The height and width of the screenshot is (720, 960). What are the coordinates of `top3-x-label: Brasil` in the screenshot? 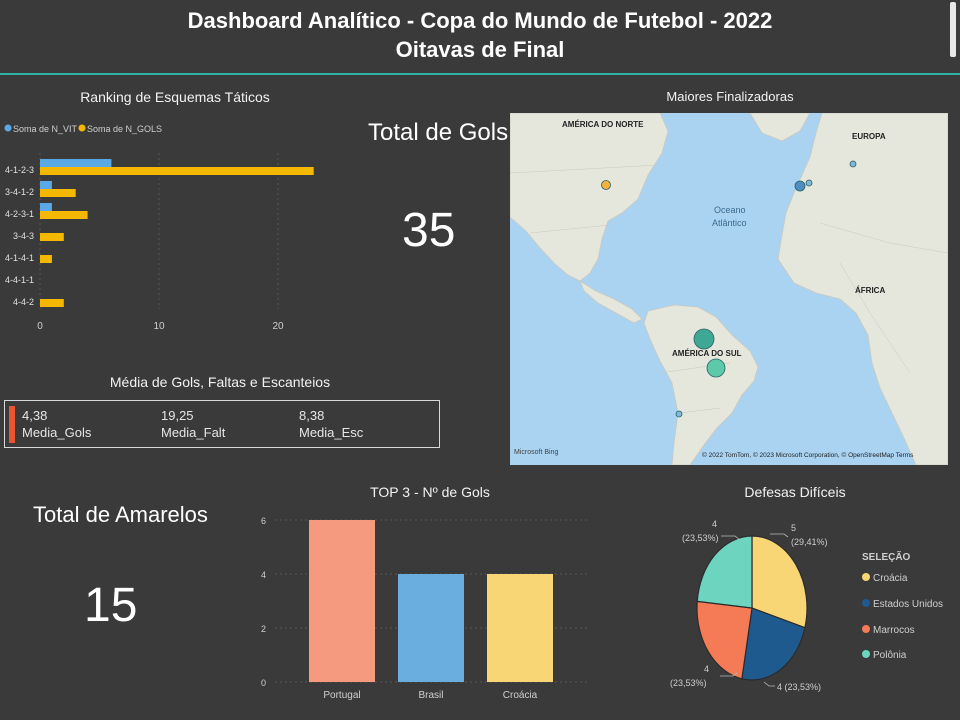 It's located at (430, 695).